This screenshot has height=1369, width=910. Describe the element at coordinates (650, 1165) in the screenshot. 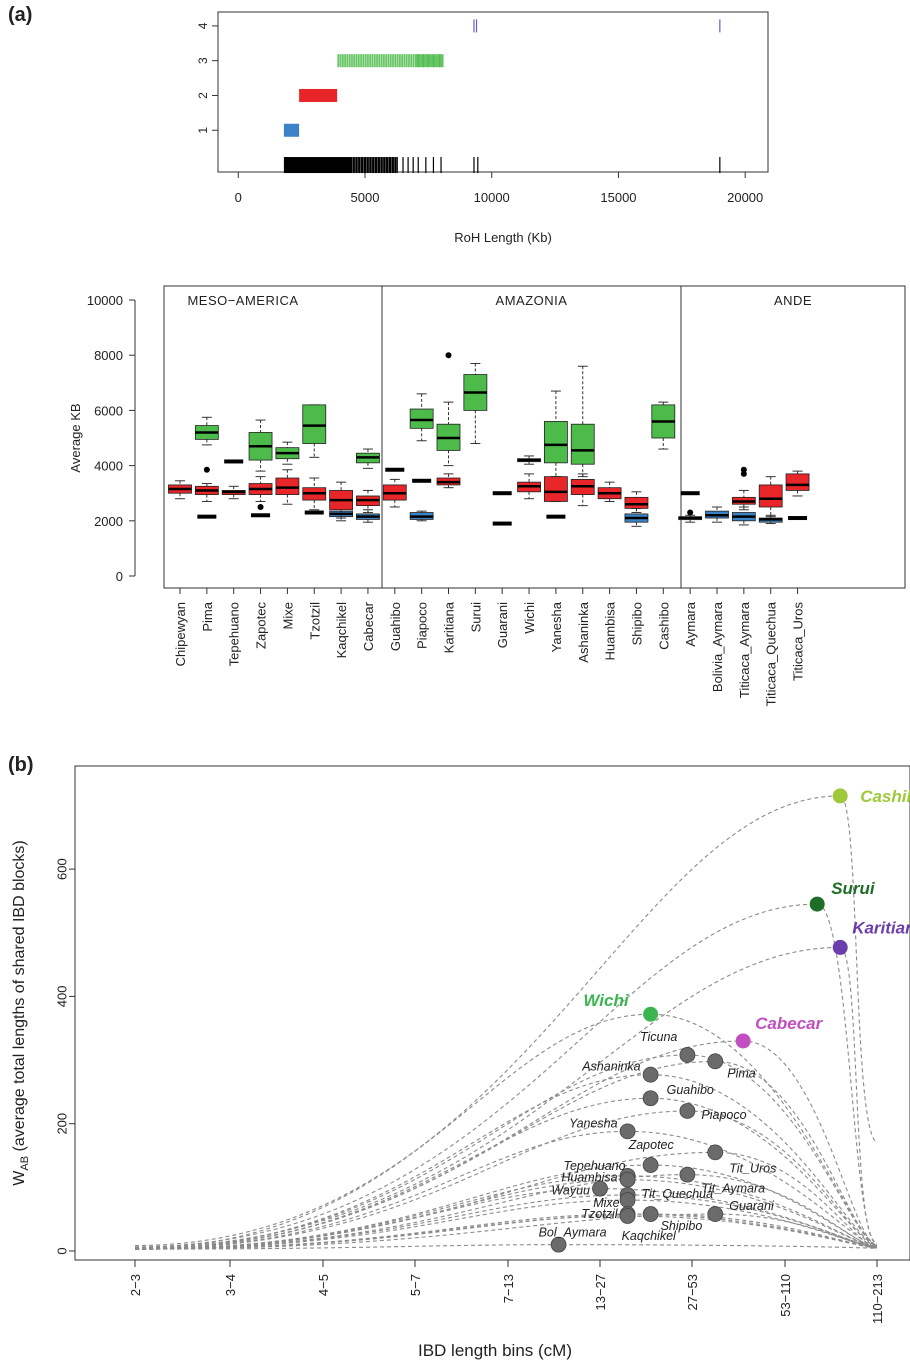

I see `point-zapotec` at that location.